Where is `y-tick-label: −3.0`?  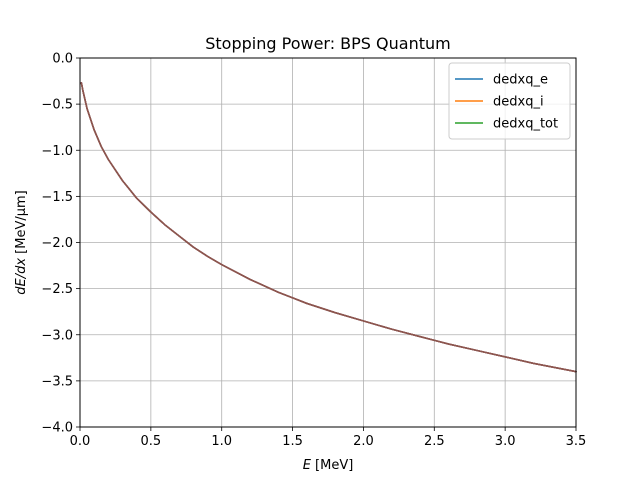 y-tick-label: −3.0 is located at coordinates (57, 335).